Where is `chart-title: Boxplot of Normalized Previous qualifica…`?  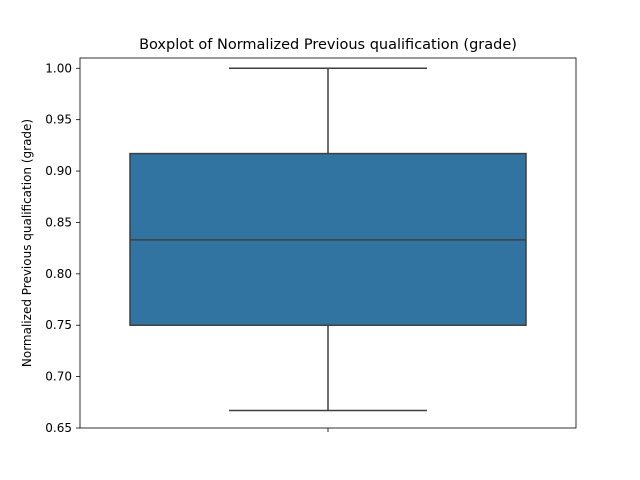
chart-title: Boxplot of Normalized Previous qualifica… is located at coordinates (328, 45).